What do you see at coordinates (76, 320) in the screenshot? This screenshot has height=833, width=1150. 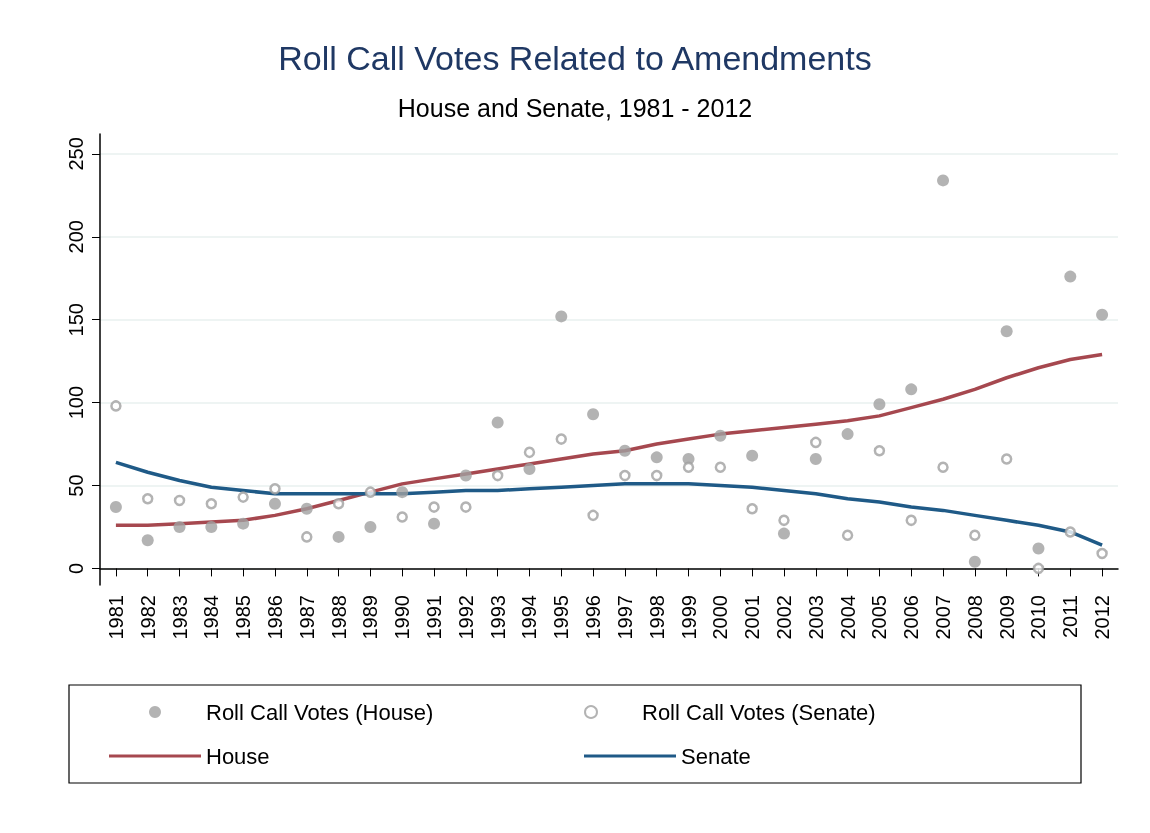 I see `y-tick-label: 150` at bounding box center [76, 320].